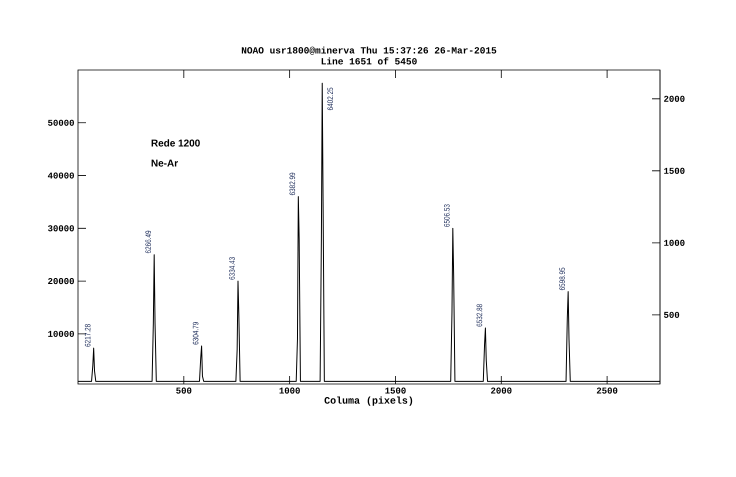  What do you see at coordinates (61, 175) in the screenshot?
I see `y-tick-label: 40000` at bounding box center [61, 175].